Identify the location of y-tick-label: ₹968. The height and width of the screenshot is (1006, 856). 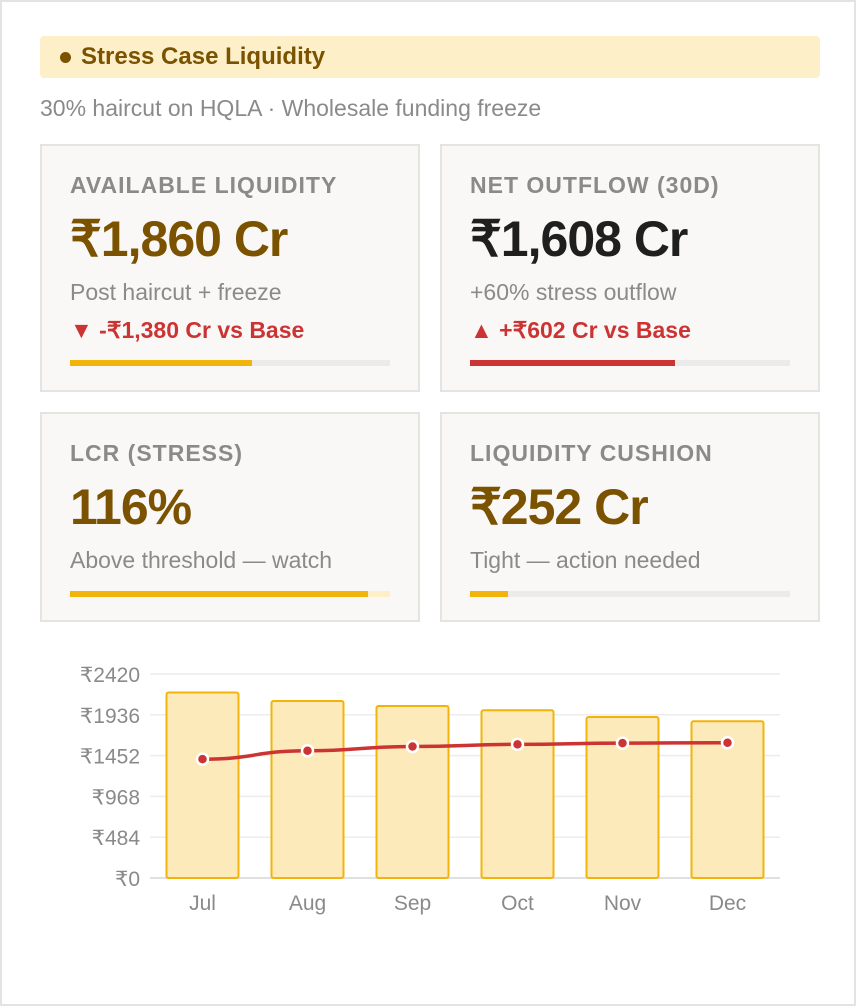
(116, 797).